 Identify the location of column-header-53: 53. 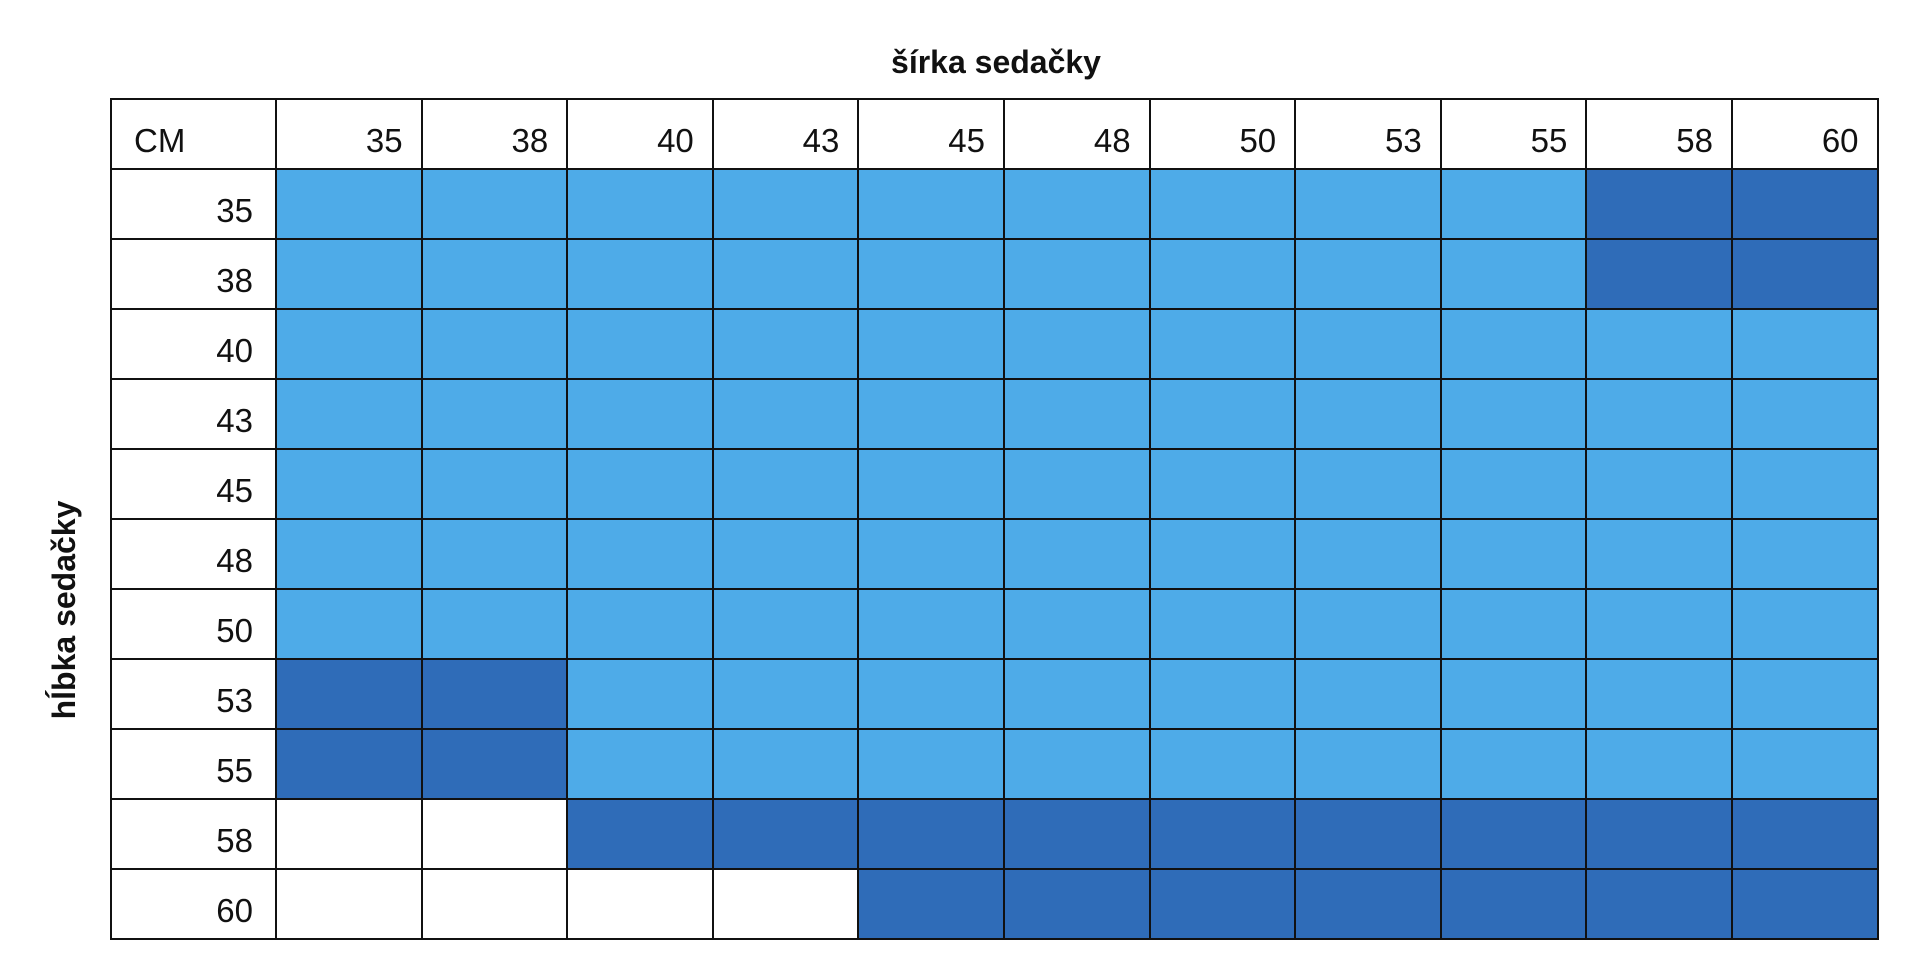
(1369, 135).